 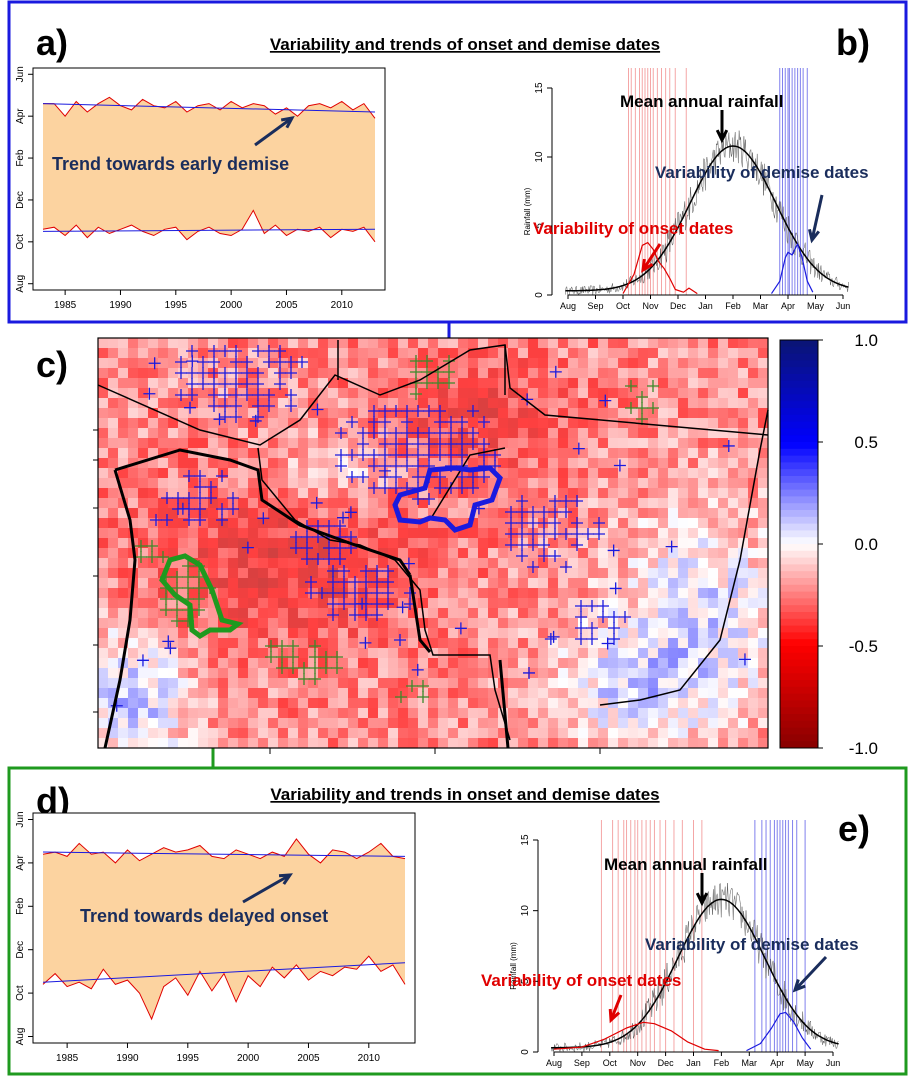 I want to click on x-tick-label: Apr, so click(x=777, y=1063).